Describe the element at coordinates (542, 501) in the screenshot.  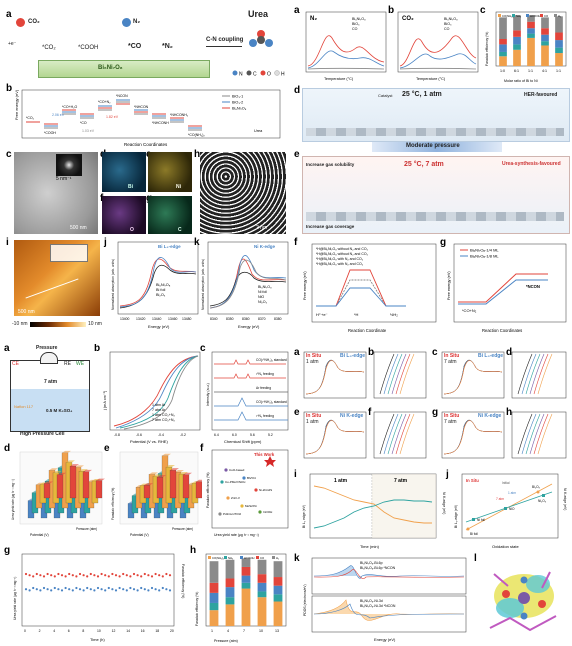
I see `j-lab-4: Ni₂O₃` at that location.